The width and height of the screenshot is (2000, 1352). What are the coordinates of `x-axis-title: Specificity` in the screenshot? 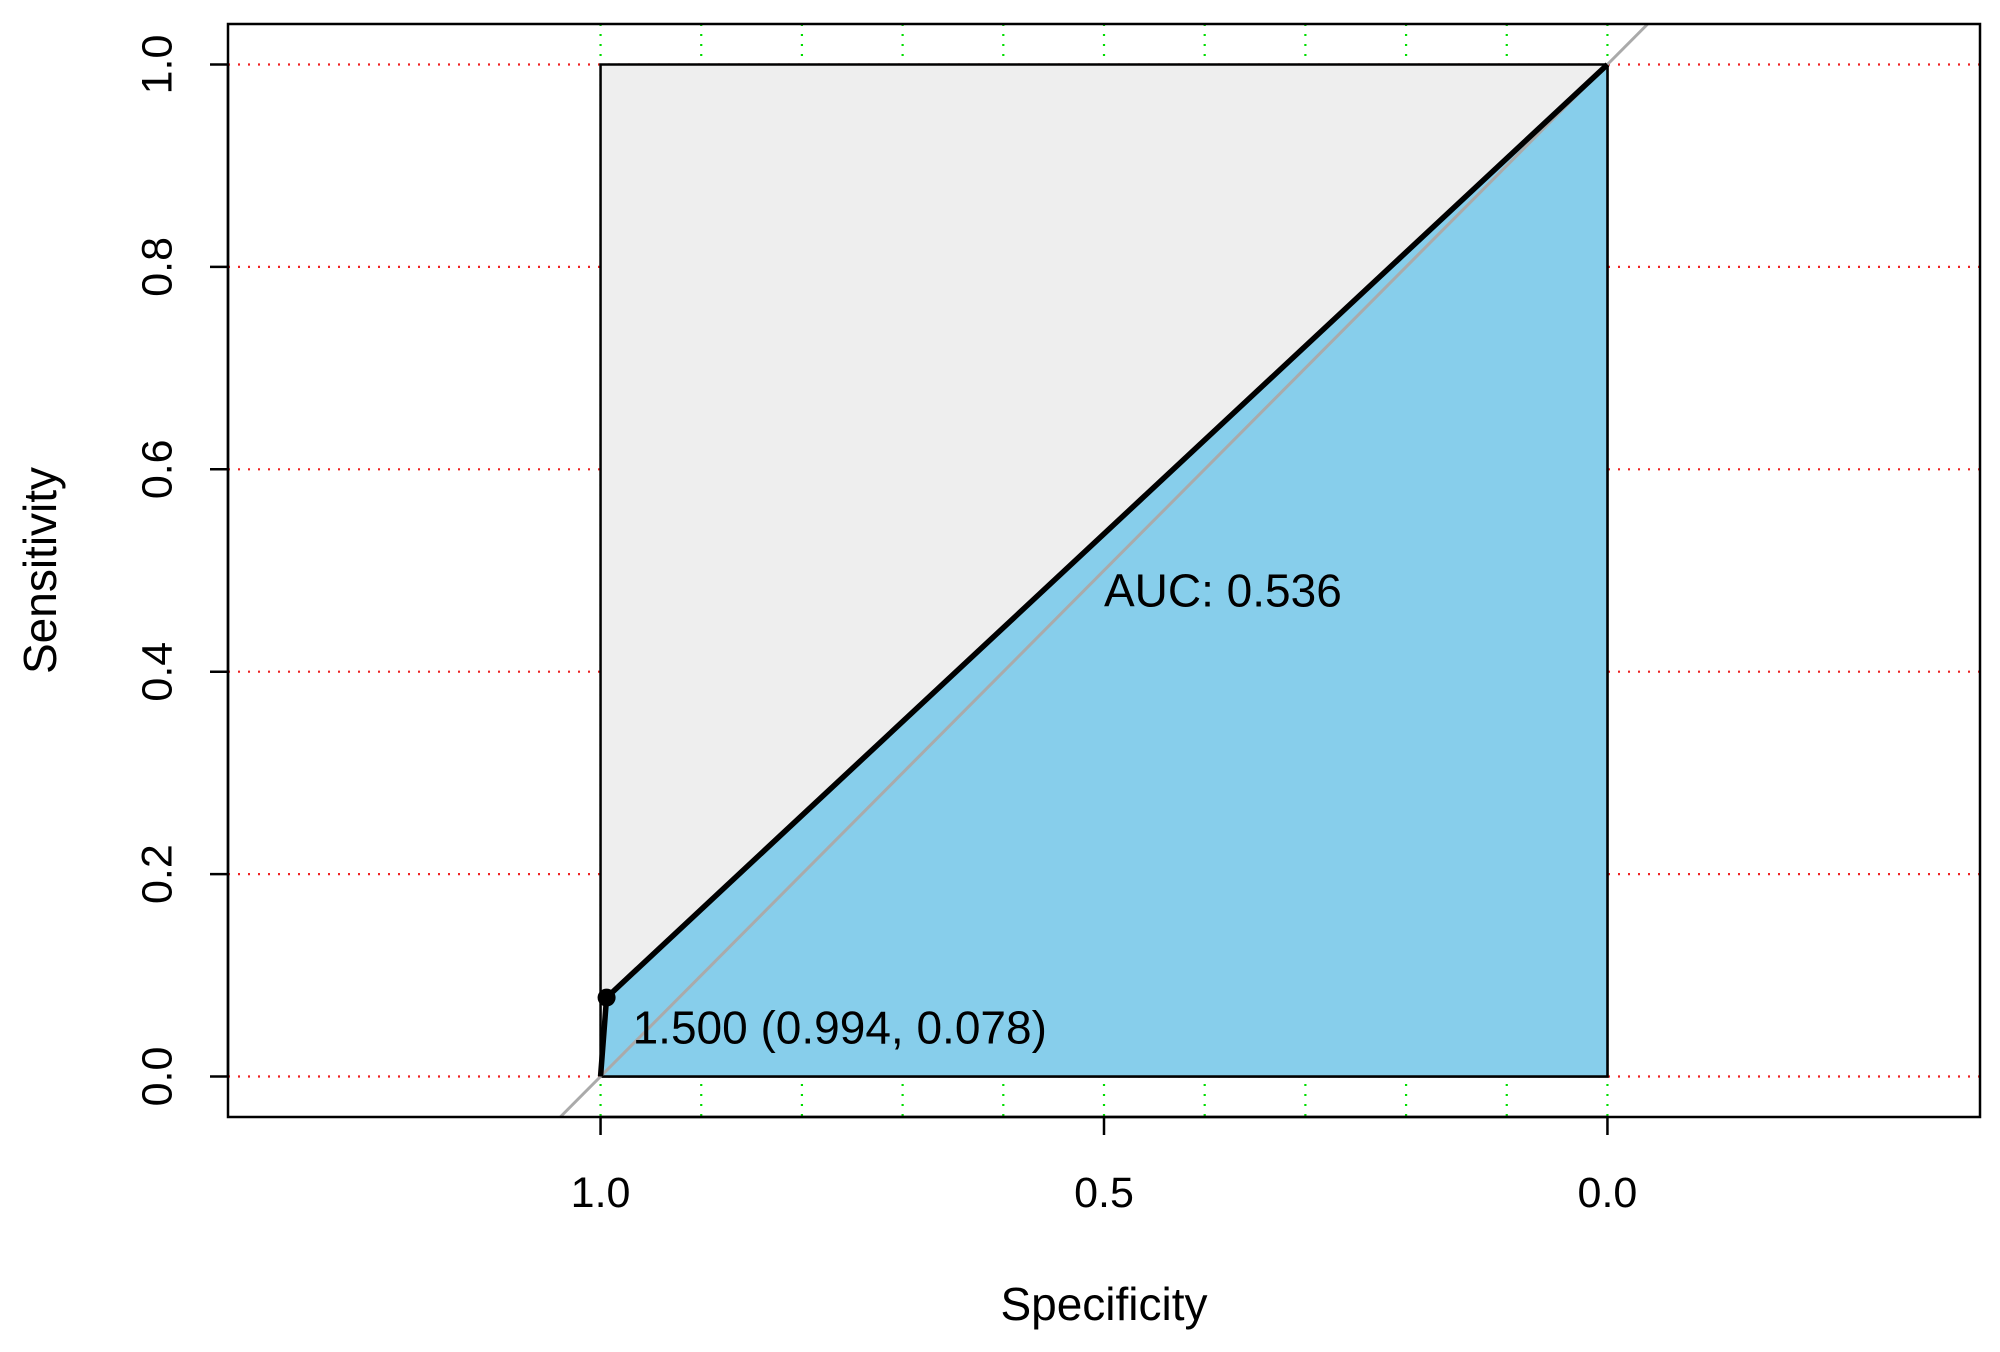 It's located at (1103, 1304).